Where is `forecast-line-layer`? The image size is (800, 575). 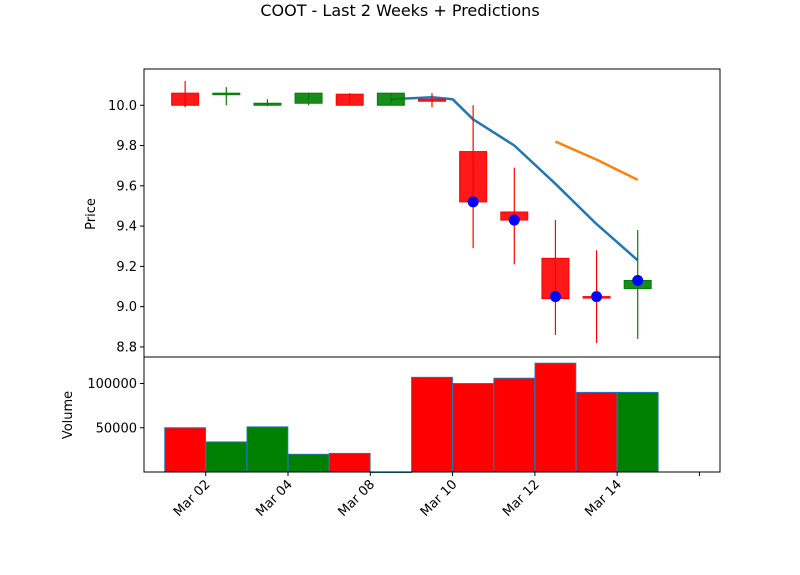
forecast-line-layer is located at coordinates (514, 178).